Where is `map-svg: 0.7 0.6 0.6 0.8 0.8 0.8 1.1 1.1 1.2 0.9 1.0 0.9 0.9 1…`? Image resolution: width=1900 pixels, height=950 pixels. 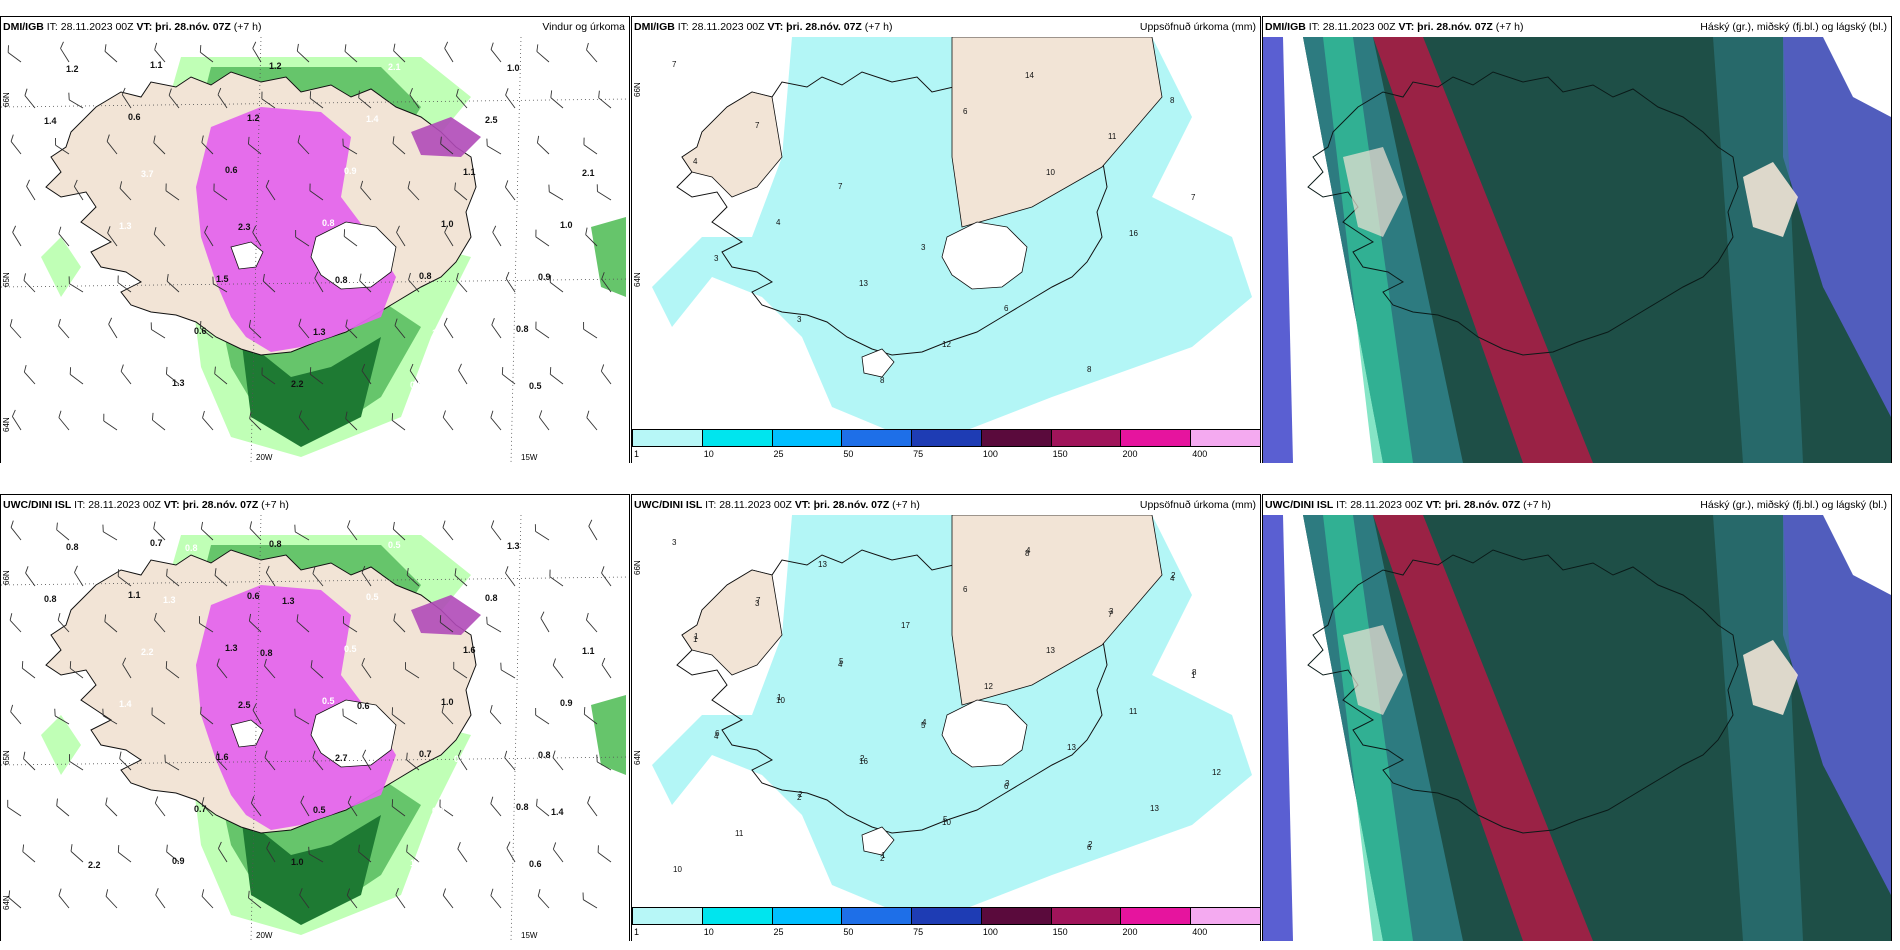 map-svg: 0.7 0.6 0.6 0.8 0.8 0.8 1.1 1.1 1.2 0.9 1.0 0.9 0.9 1… is located at coordinates (315, 250).